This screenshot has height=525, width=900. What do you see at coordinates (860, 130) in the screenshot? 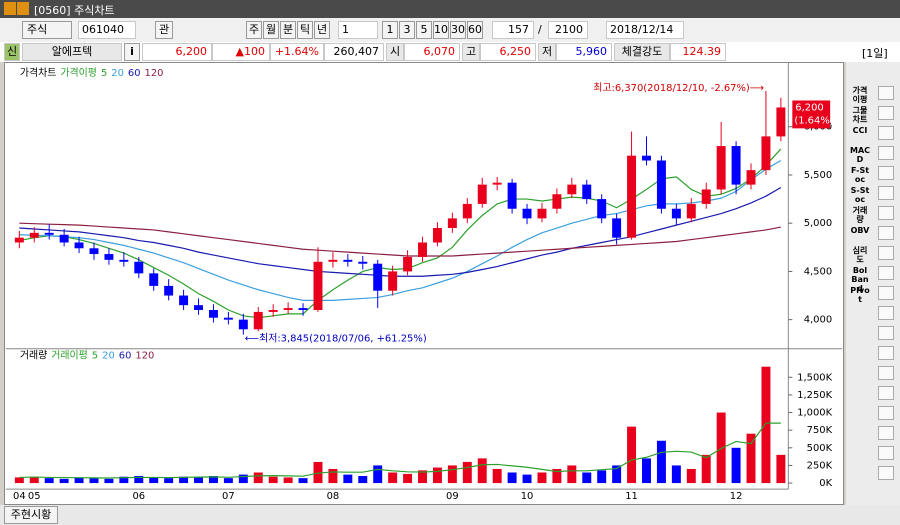
I see `indicator-button: CCI` at bounding box center [860, 130].